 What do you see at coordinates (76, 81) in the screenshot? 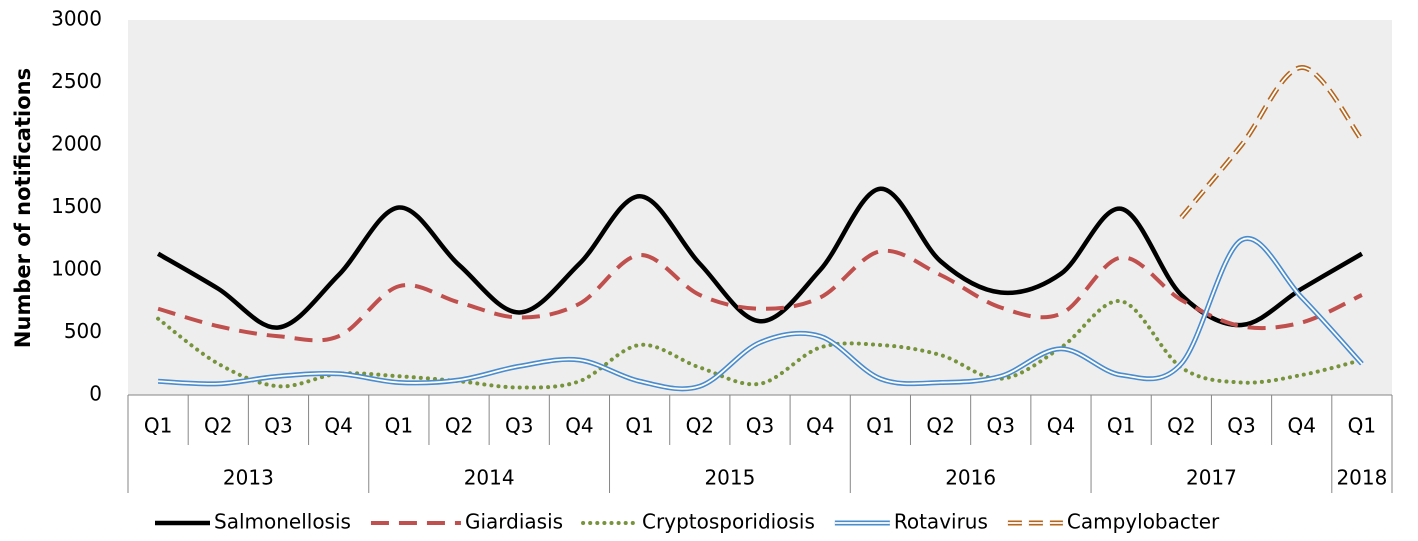
I see `y-tick-label: 2500` at bounding box center [76, 81].